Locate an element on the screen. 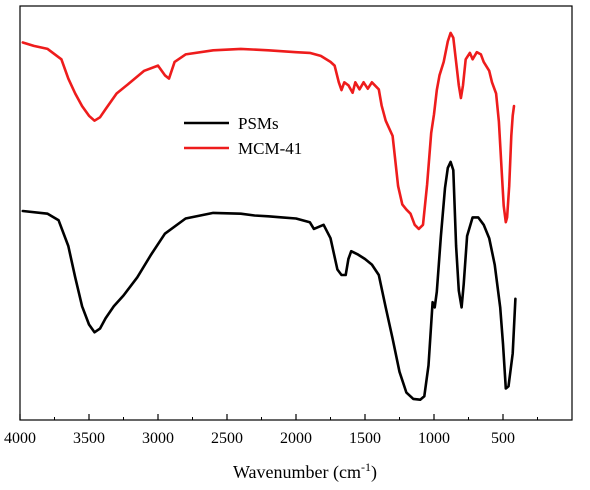 This screenshot has height=490, width=590. x-axis-title-main: Wavenumber (cm is located at coordinates (297, 472).